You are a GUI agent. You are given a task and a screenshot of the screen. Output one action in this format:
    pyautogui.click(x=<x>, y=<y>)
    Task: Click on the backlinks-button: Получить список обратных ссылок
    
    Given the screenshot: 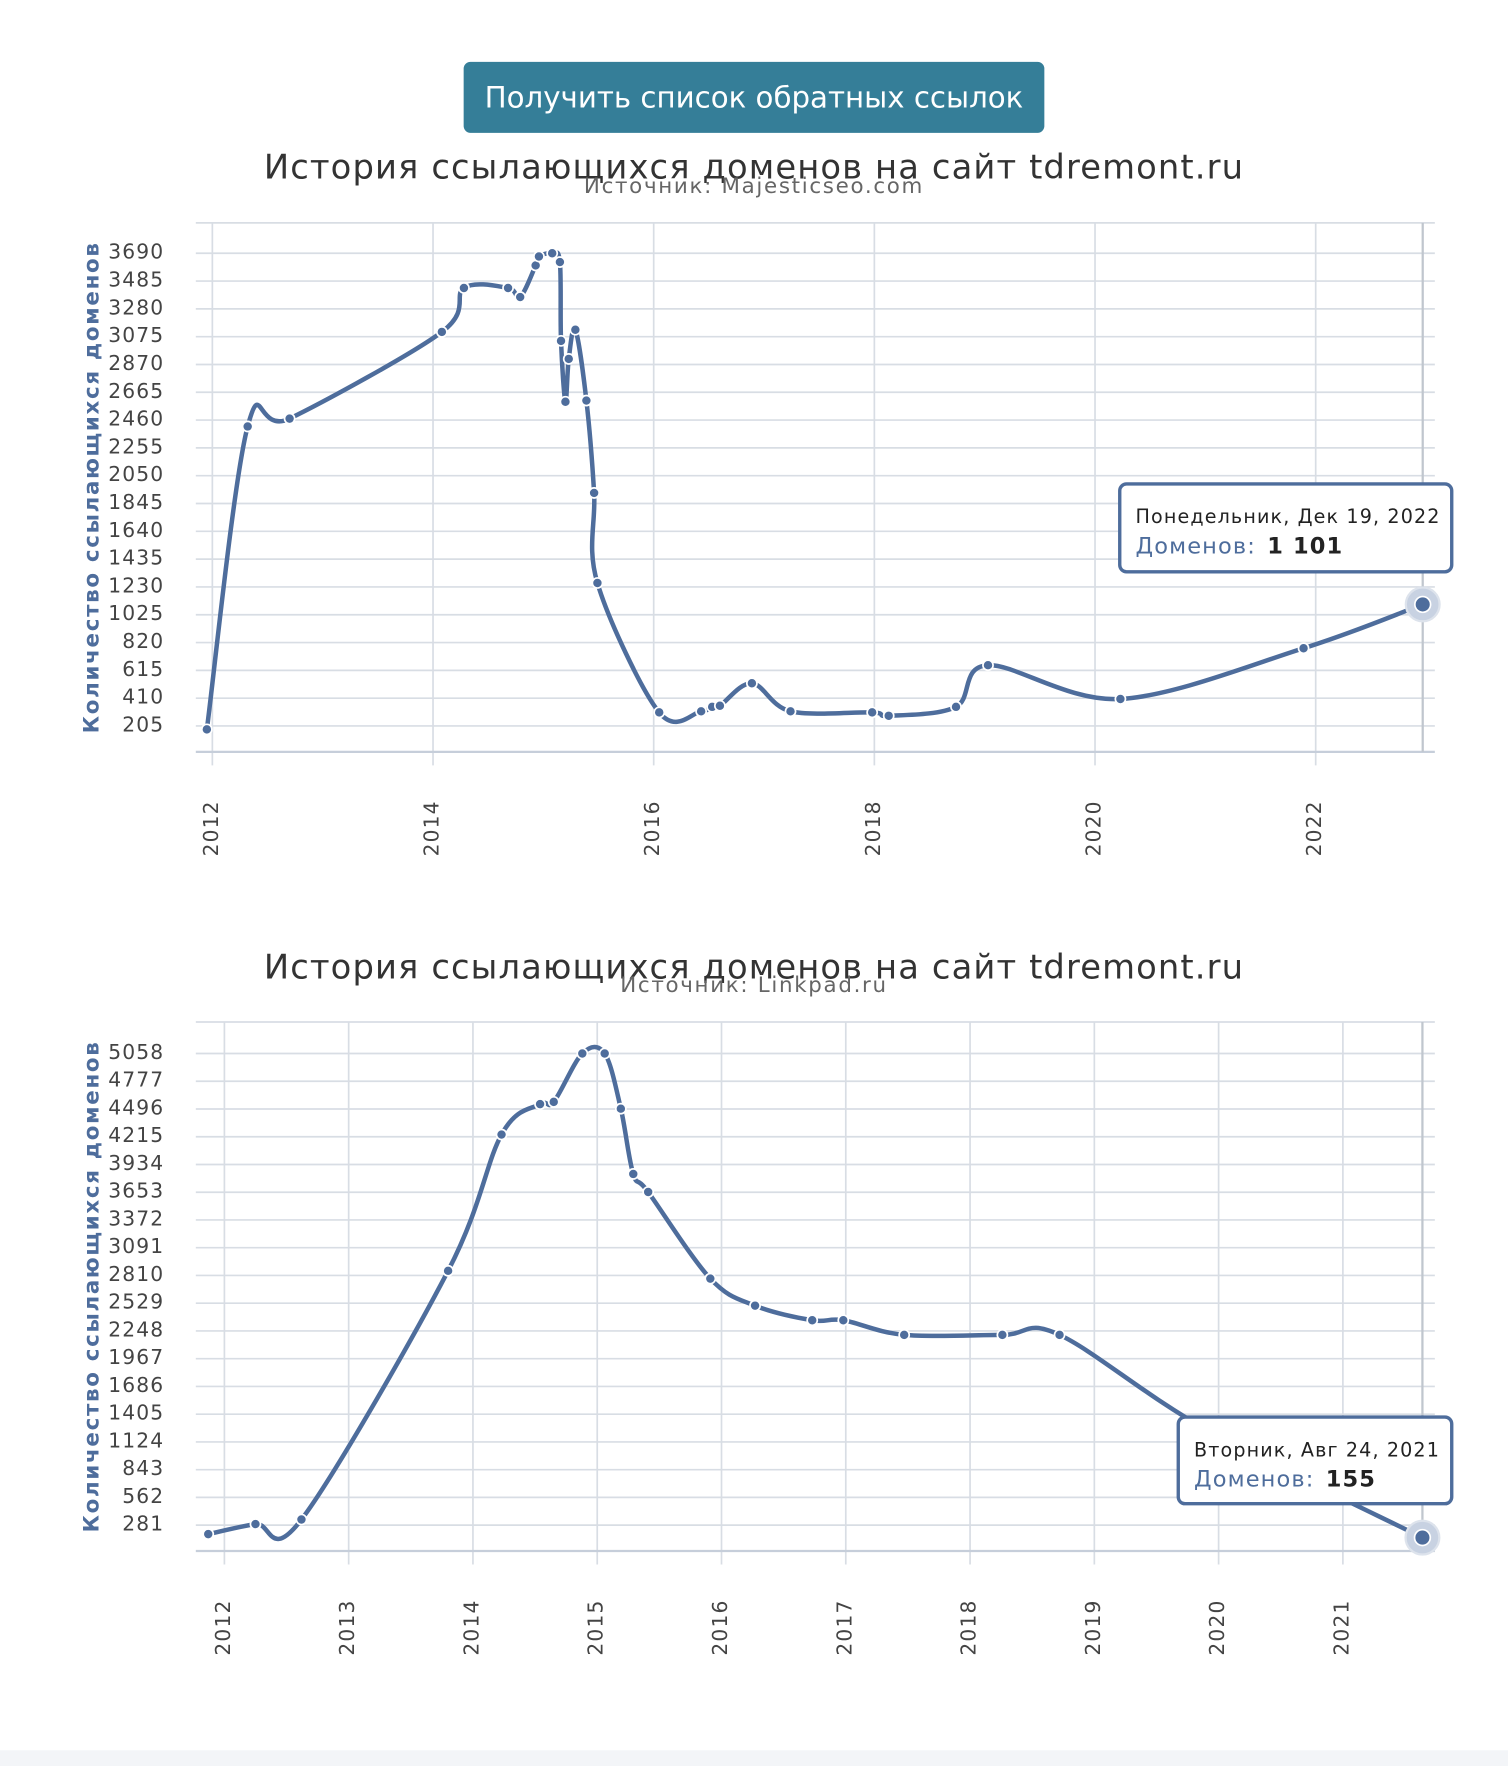 What is the action you would take?
    pyautogui.click(x=754, y=97)
    